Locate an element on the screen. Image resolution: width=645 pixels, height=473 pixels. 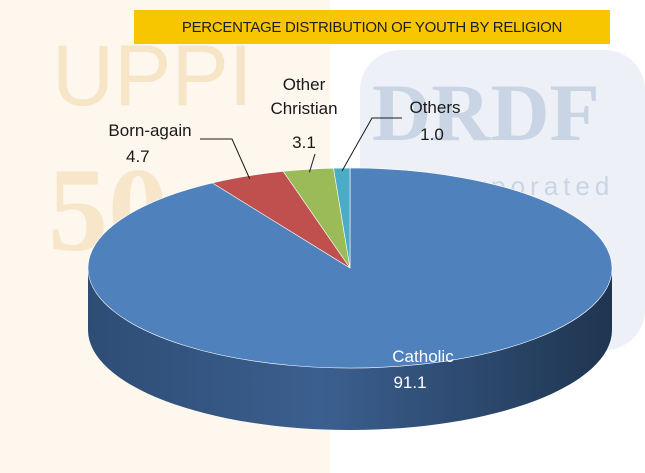
leader-line-others is located at coordinates (371, 144).